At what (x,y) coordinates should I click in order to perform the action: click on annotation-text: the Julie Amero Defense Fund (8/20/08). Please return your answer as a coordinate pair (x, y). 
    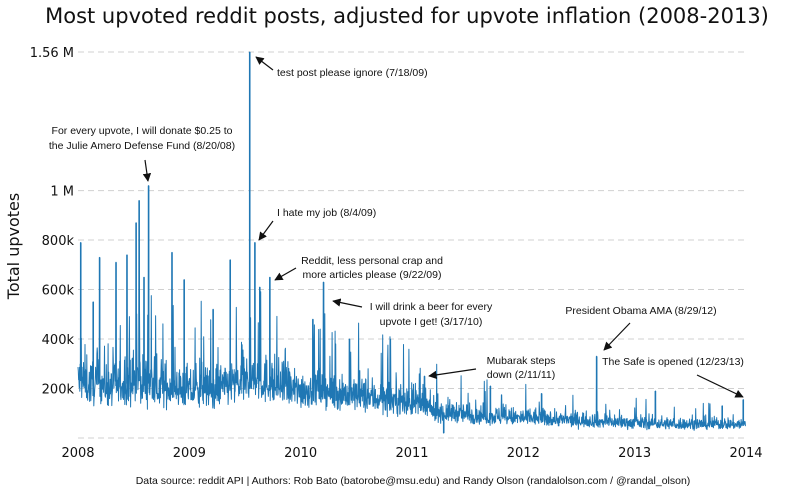
    Looking at the image, I should click on (142, 146).